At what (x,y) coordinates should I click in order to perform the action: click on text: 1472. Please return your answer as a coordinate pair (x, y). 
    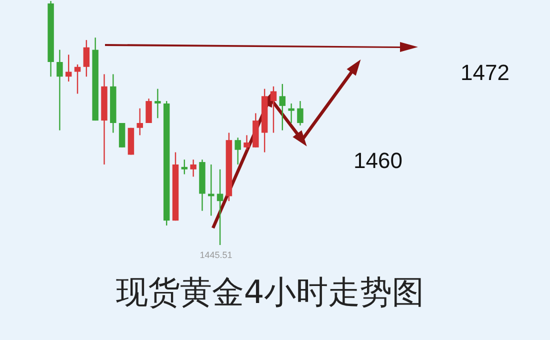
    Looking at the image, I should click on (485, 72).